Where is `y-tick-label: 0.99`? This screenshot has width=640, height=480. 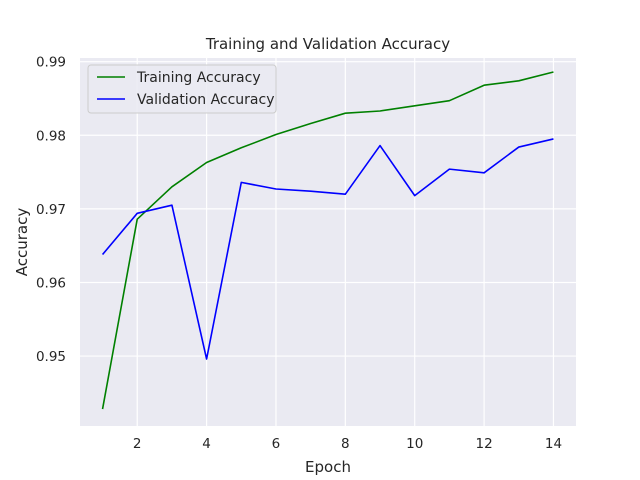 y-tick-label: 0.99 is located at coordinates (51, 63).